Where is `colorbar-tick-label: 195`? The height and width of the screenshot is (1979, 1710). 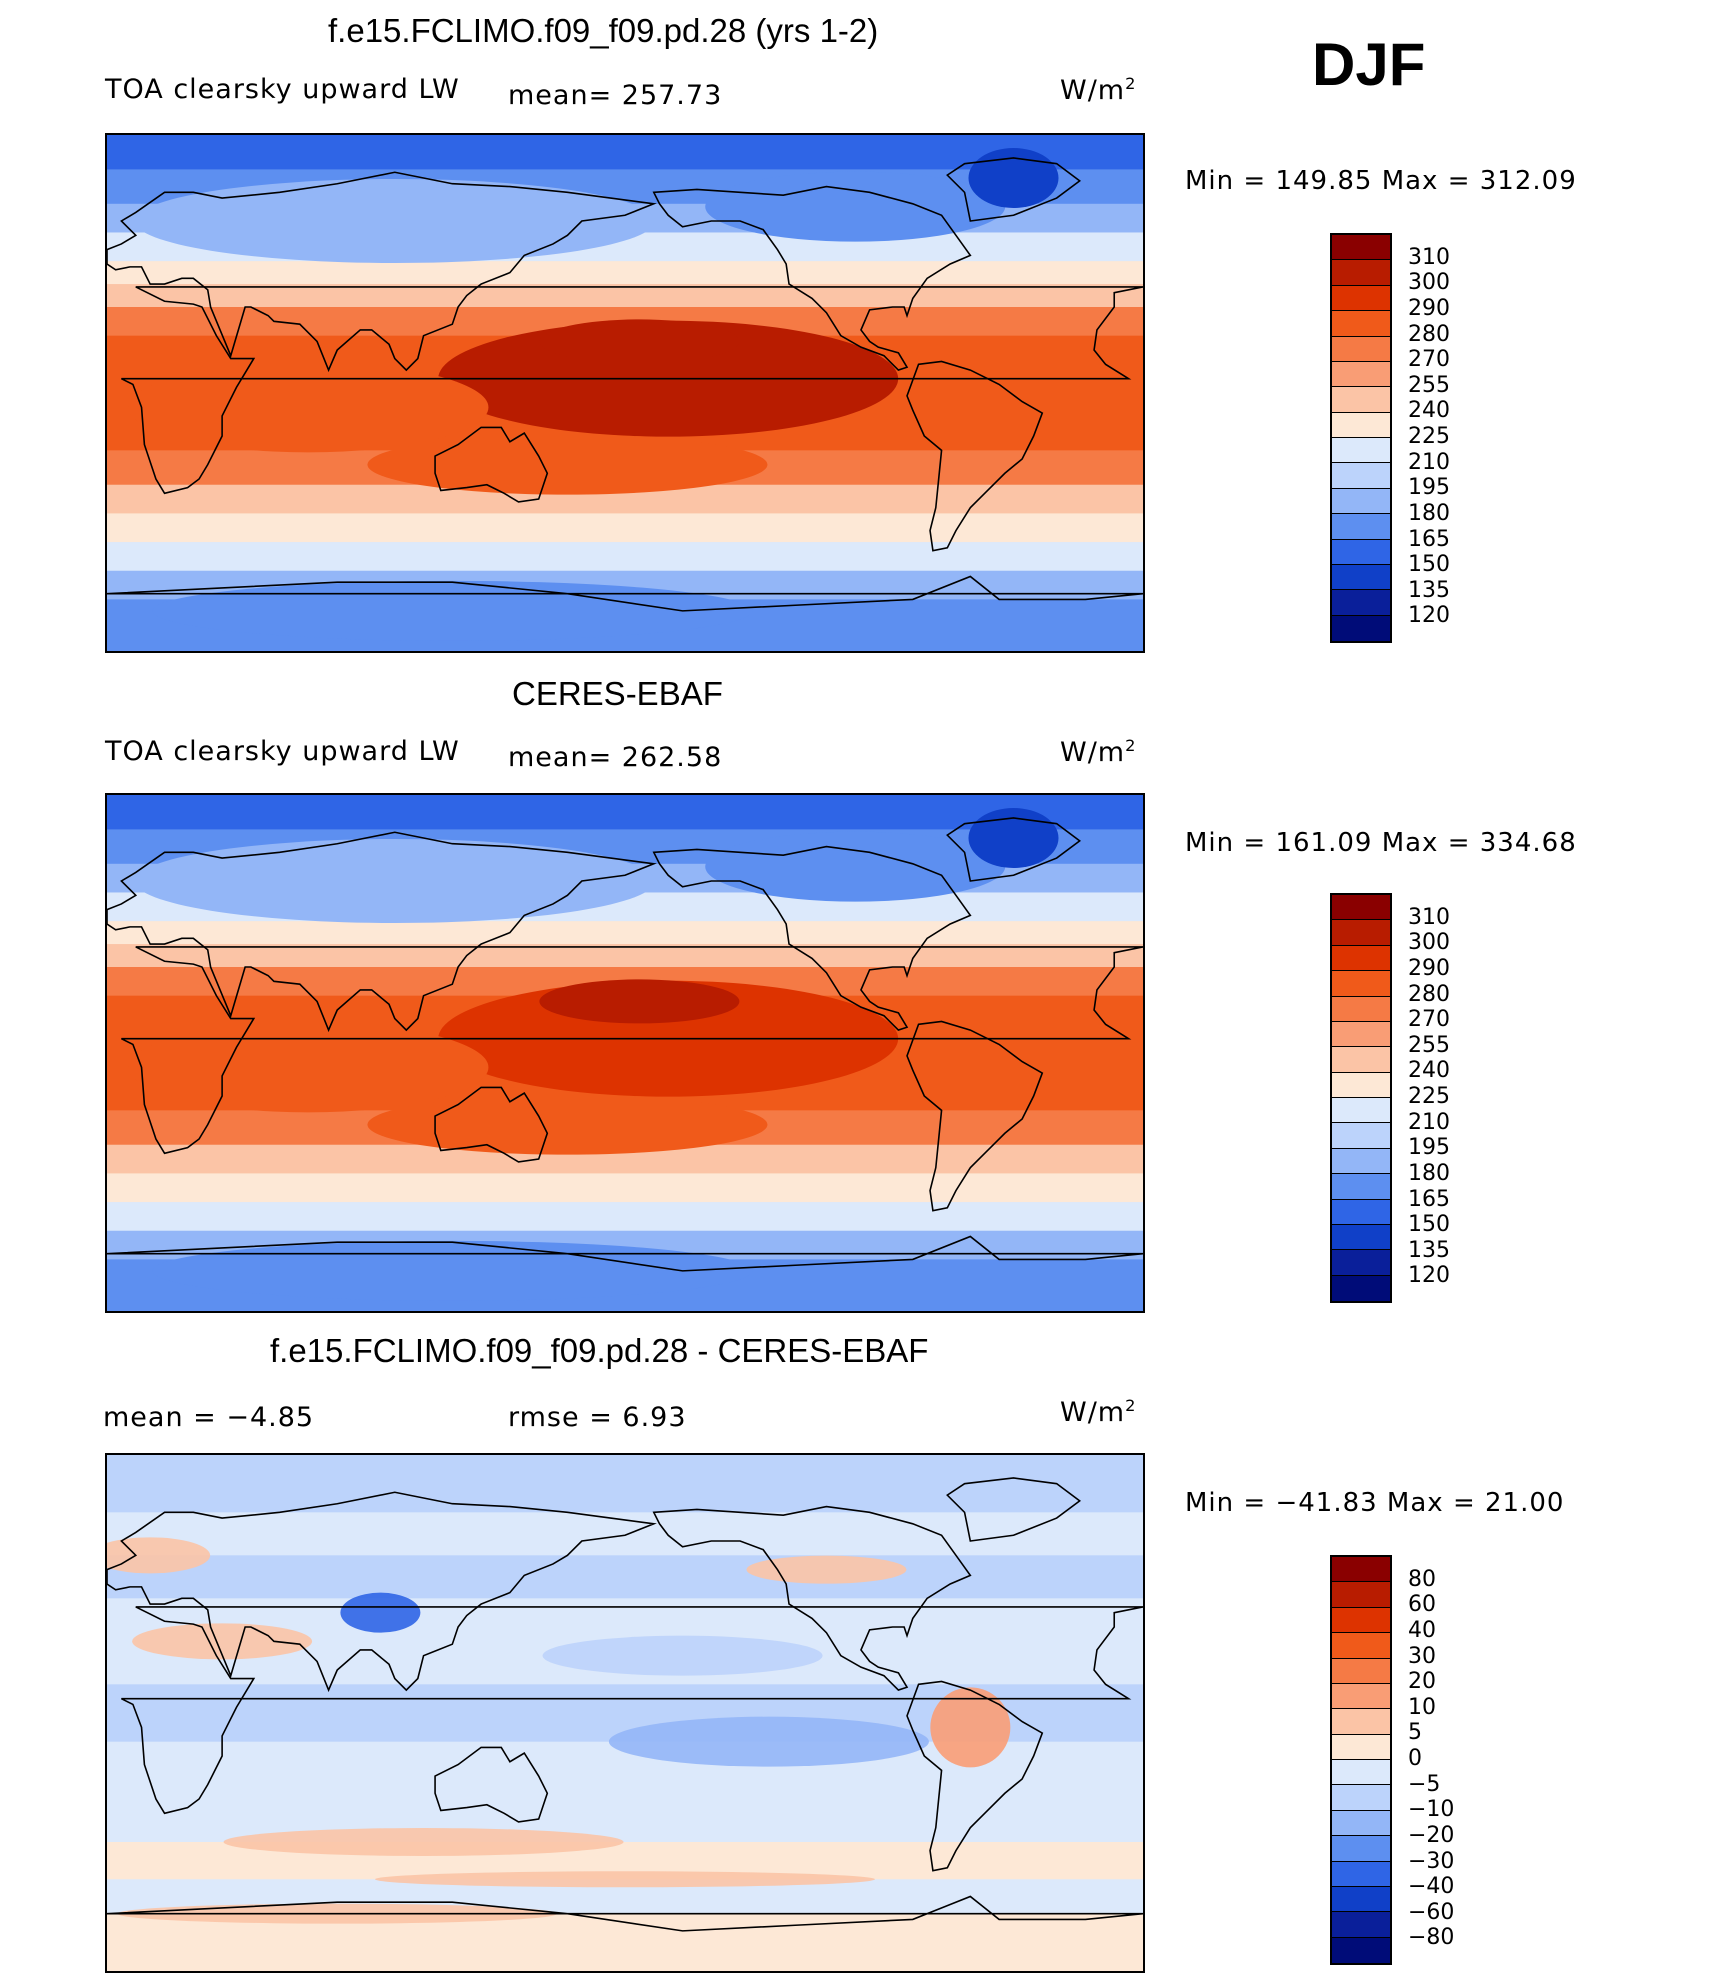 colorbar-tick-label: 195 is located at coordinates (1429, 1148).